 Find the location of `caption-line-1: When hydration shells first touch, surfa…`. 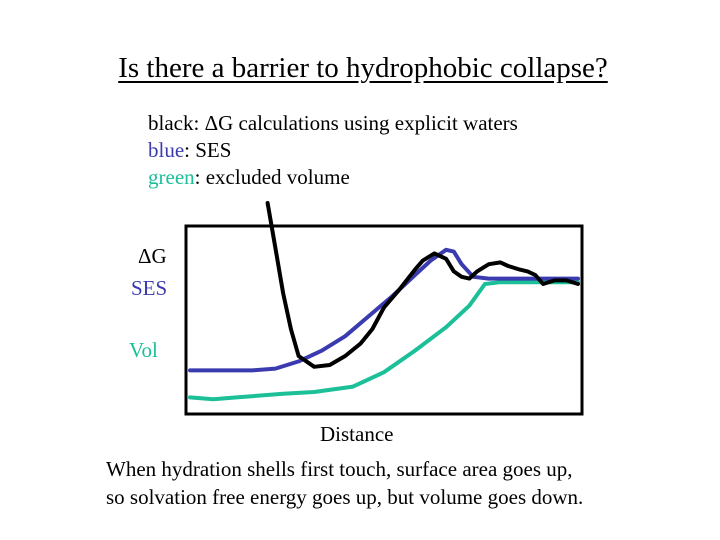

caption-line-1: When hydration shells first touch, surfa… is located at coordinates (339, 469).